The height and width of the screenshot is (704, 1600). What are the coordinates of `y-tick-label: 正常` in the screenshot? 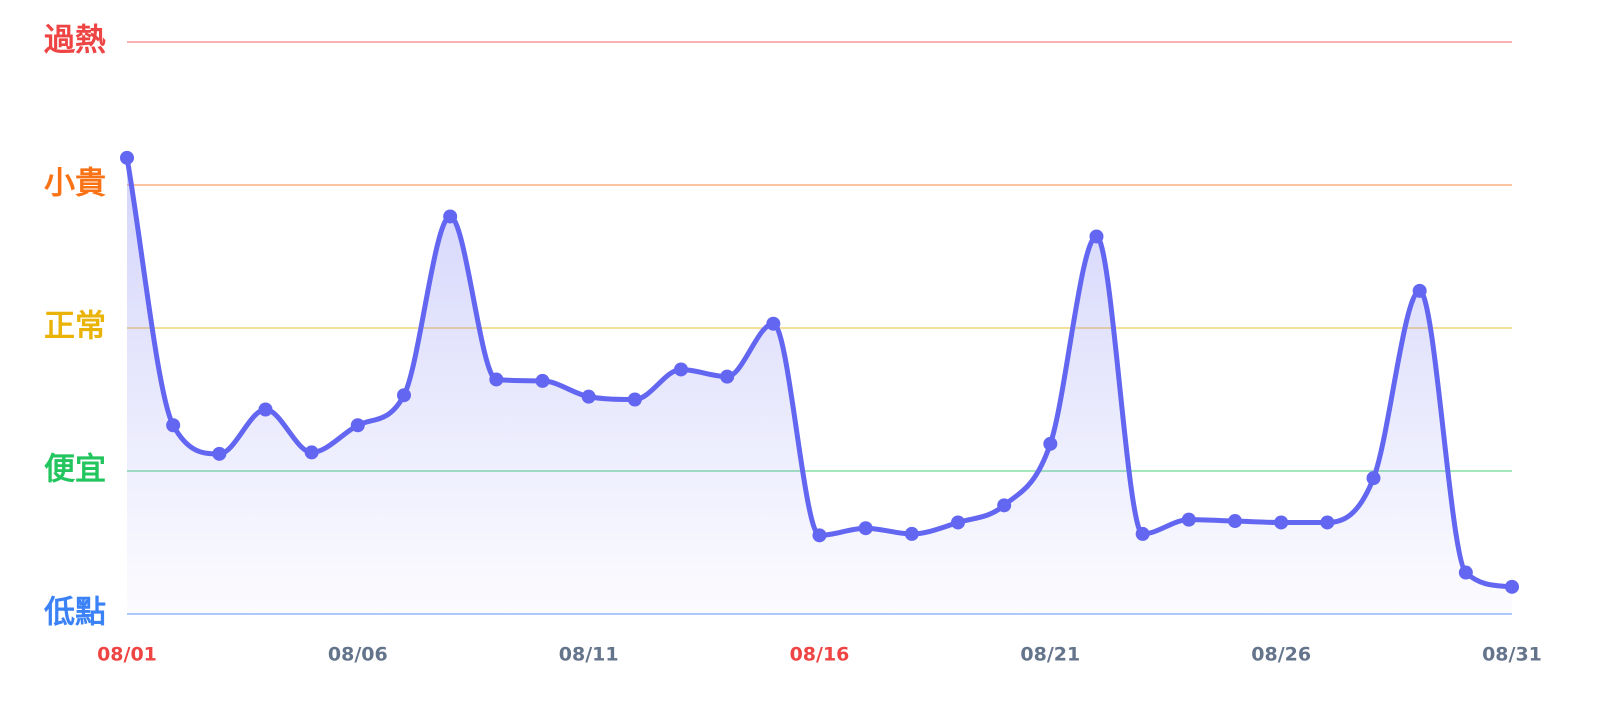 It's located at (75, 327).